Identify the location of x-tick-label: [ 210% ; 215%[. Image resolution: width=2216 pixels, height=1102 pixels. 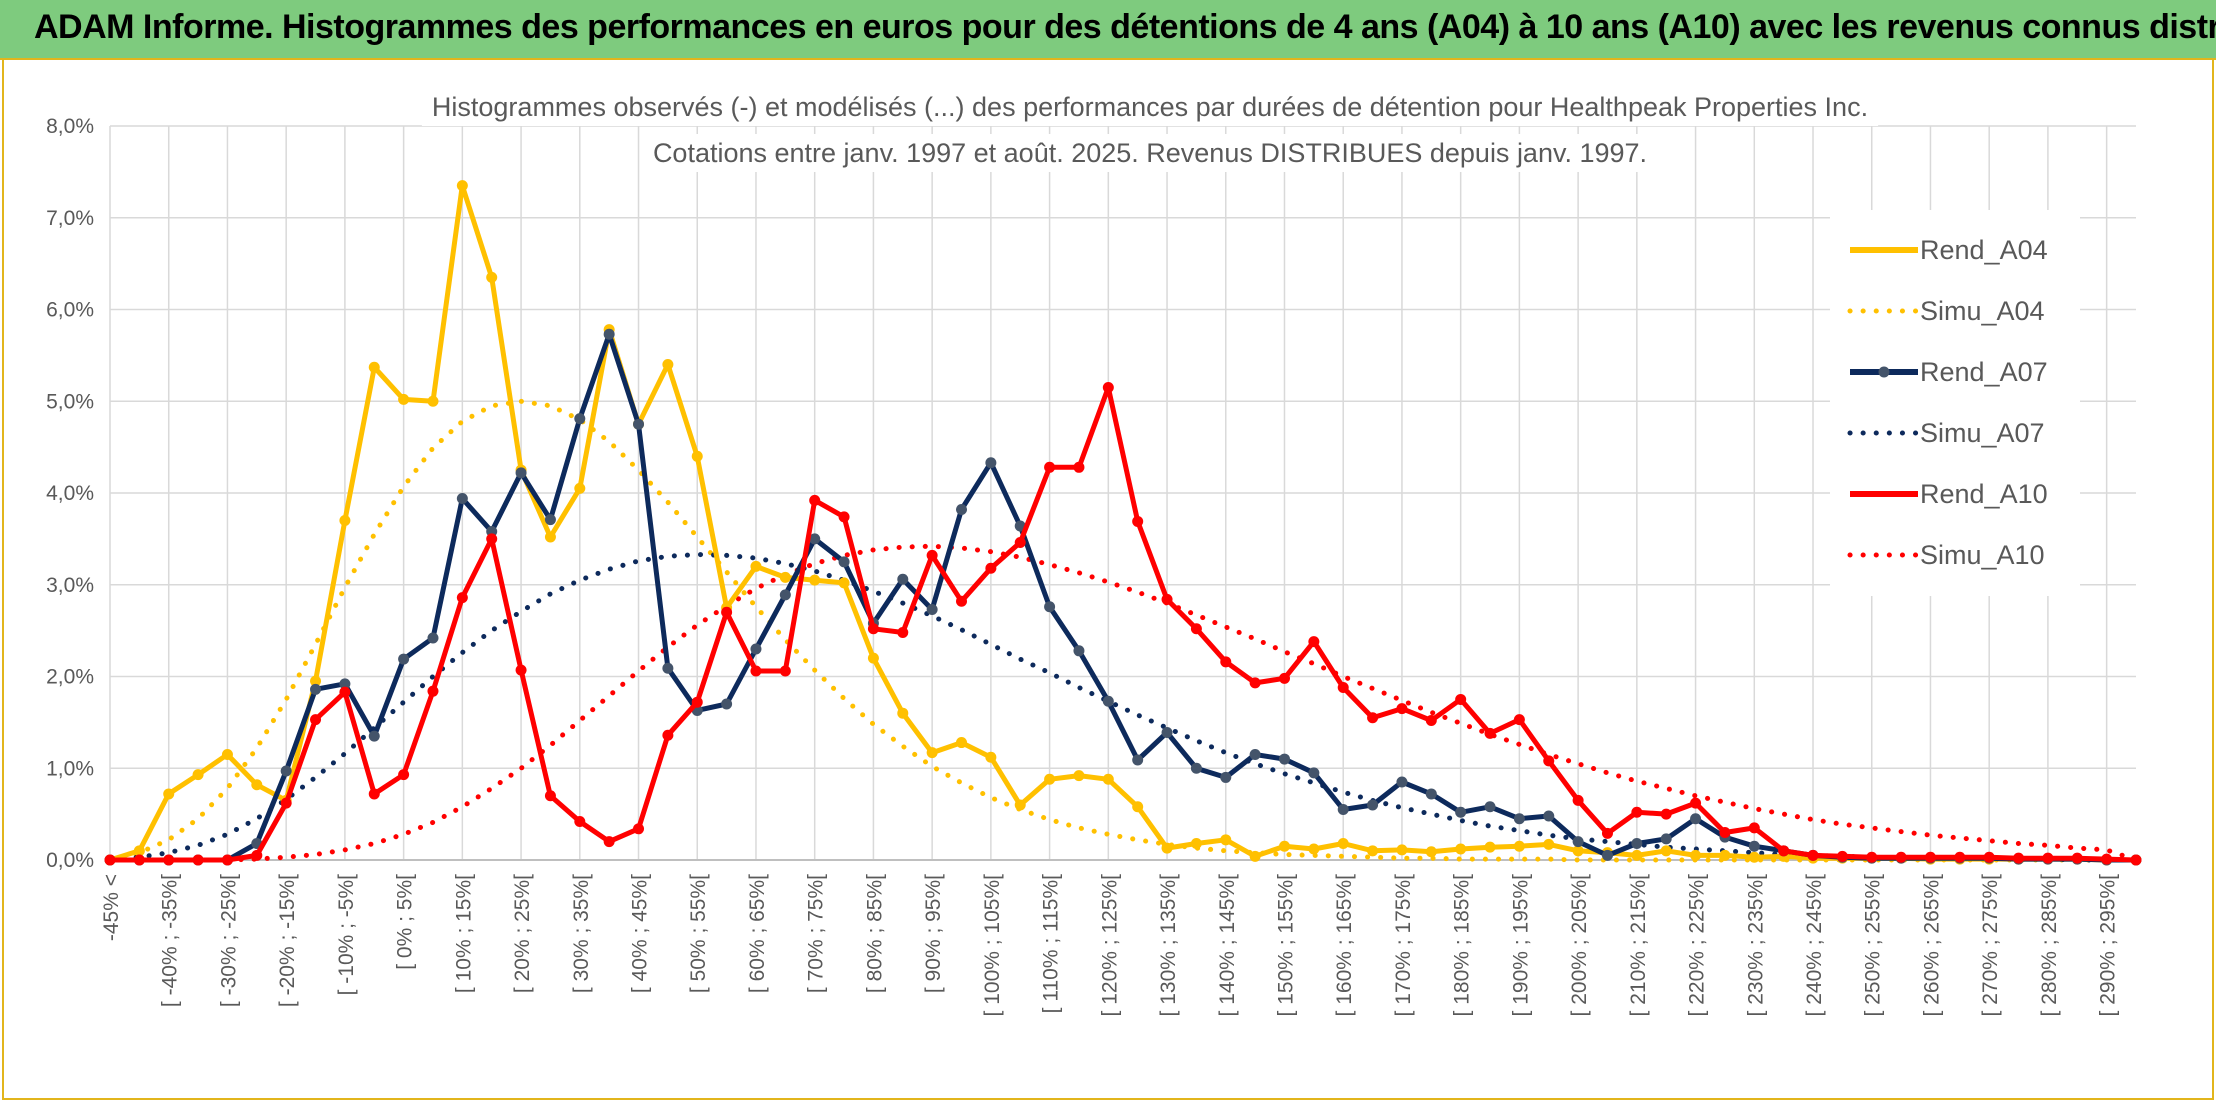
(1638, 945).